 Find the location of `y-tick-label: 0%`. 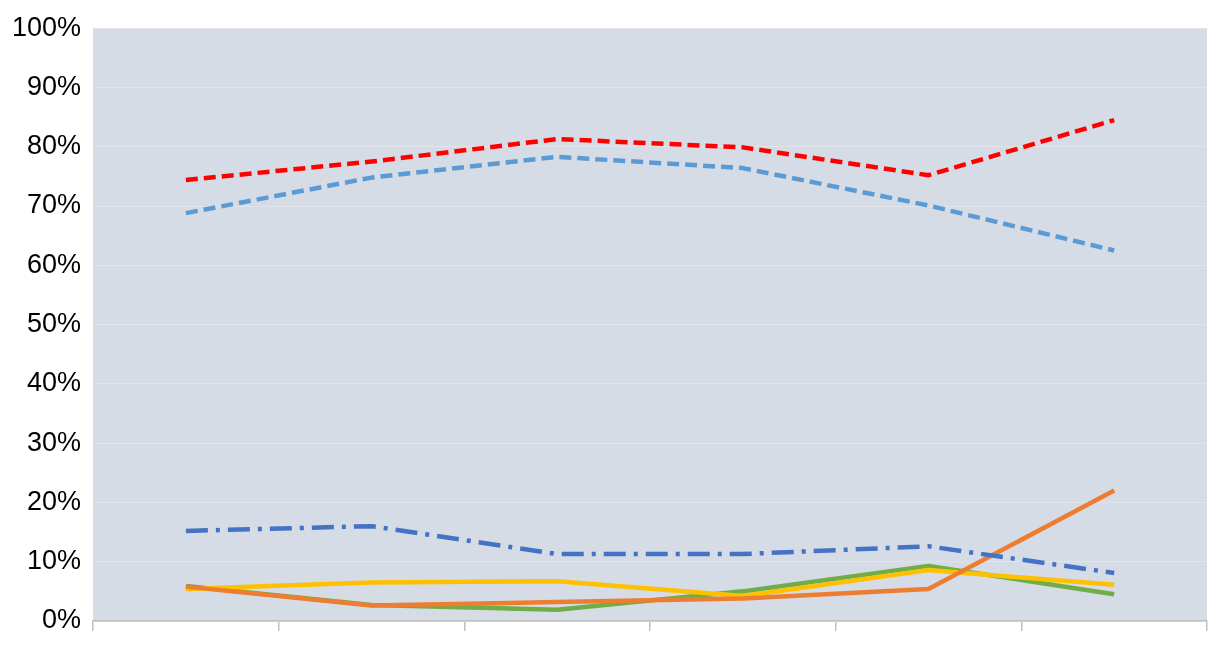

y-tick-label: 0% is located at coordinates (62, 619).